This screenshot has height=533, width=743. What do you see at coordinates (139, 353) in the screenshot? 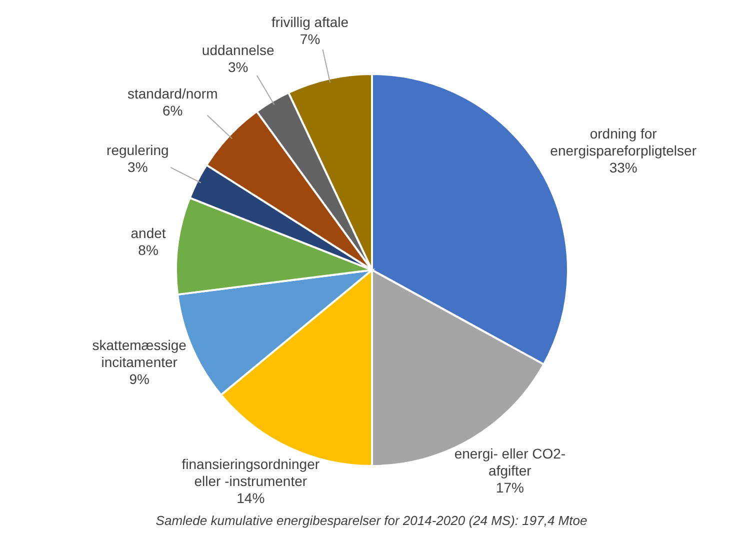
I see `slice-label: skattemæssige incitamenter` at bounding box center [139, 353].